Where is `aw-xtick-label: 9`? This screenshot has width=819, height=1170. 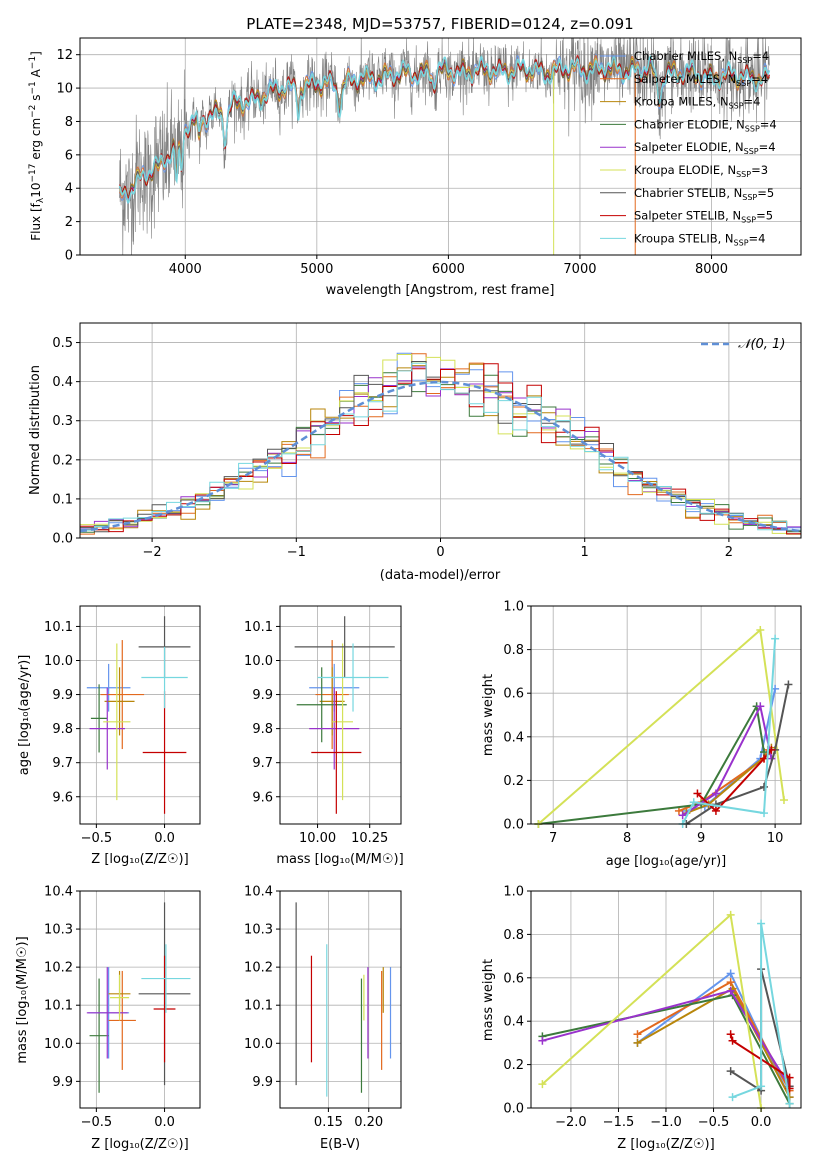
aw-xtick-label: 9 is located at coordinates (701, 838).